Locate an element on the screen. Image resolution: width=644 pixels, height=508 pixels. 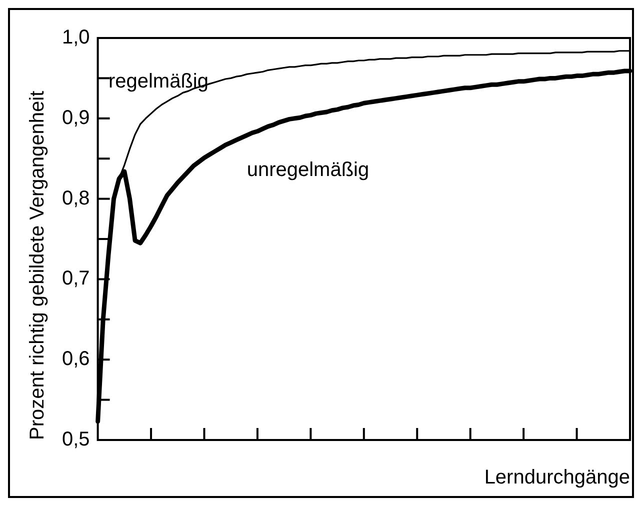
y-tick-label: 0,9 is located at coordinates (76, 117).